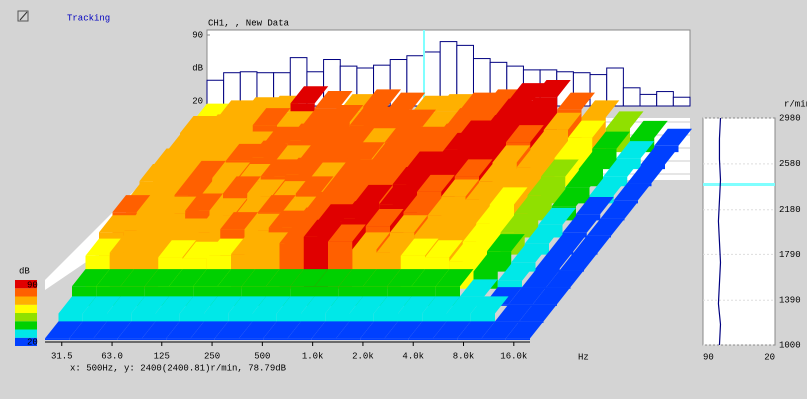  I want to click on colorbar-label: dB, so click(24, 271).